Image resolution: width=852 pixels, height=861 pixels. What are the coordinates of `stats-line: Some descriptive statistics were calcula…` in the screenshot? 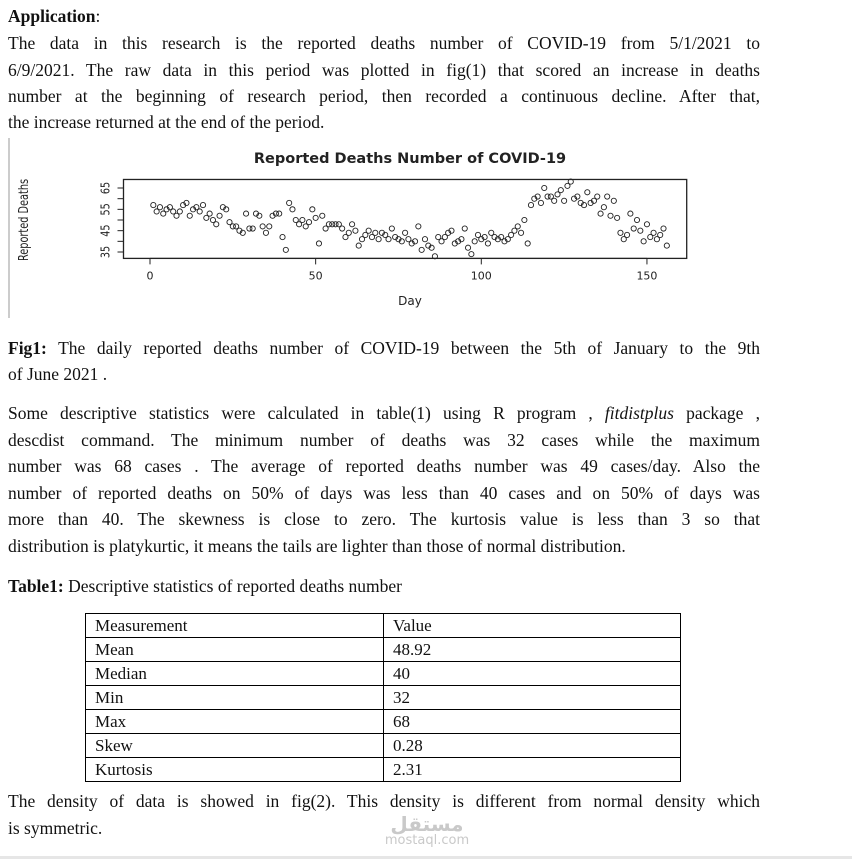 It's located at (384, 413).